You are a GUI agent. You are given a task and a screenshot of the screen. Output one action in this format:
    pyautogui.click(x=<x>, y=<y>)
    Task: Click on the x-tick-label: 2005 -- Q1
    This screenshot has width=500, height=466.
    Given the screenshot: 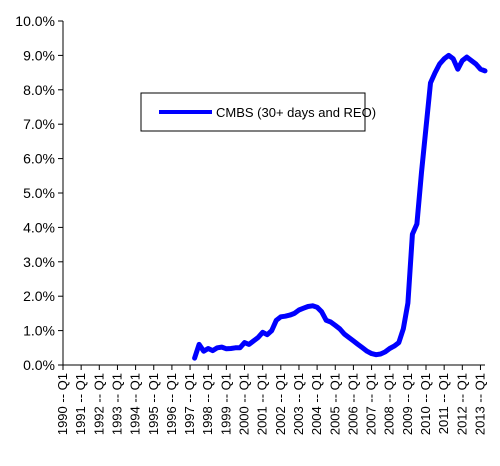 What is the action you would take?
    pyautogui.click(x=334, y=404)
    